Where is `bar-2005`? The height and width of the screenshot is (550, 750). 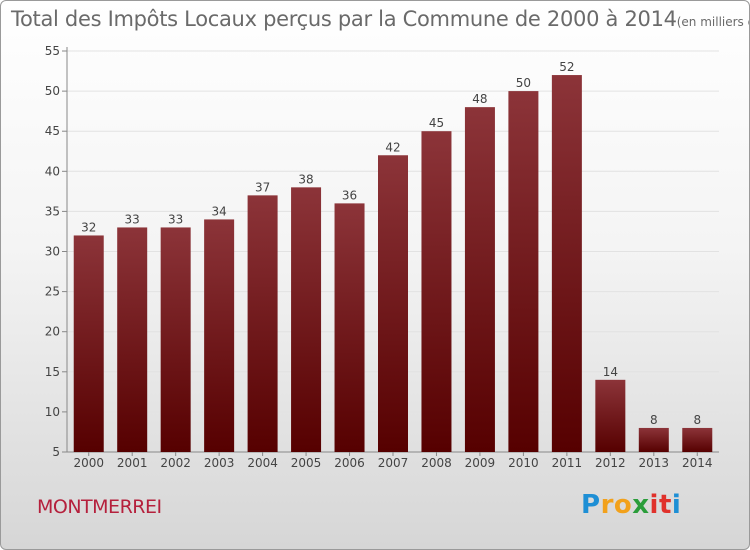 bar-2005 is located at coordinates (306, 319).